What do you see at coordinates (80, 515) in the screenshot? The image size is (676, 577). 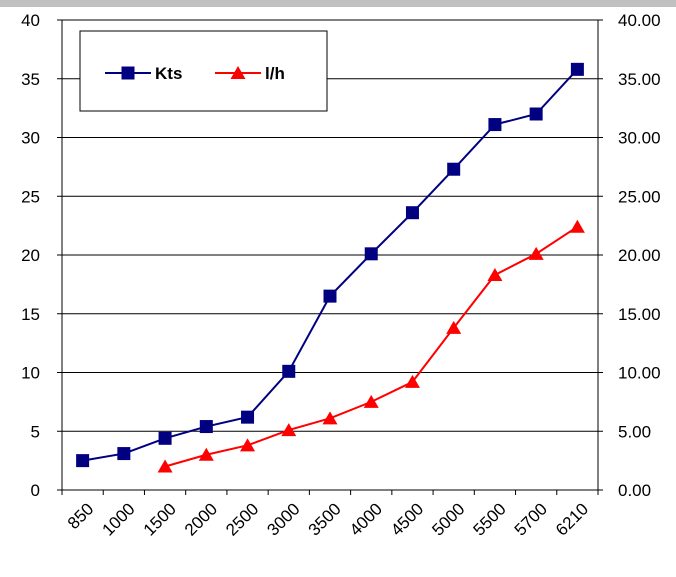 I see `x-tick-label: 850` at bounding box center [80, 515].